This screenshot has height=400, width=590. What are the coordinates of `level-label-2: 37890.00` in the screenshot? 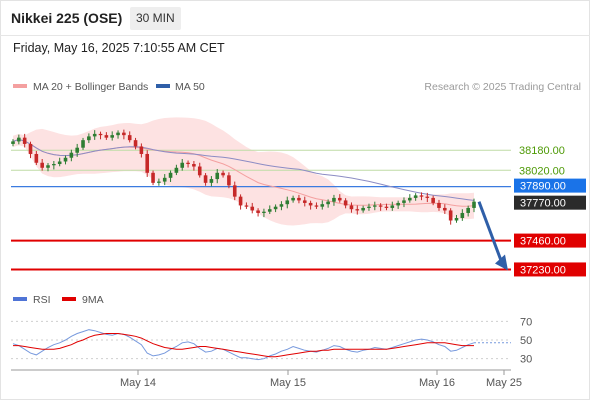 It's located at (543, 187).